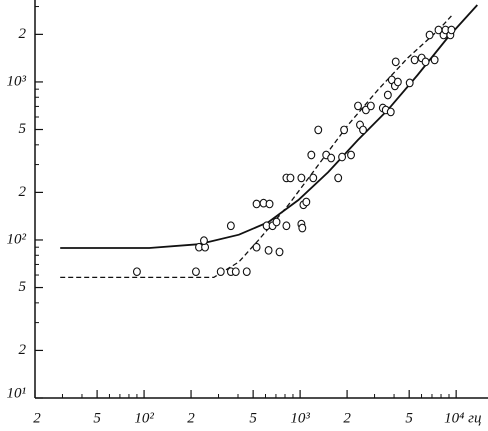  What do you see at coordinates (462, 418) in the screenshot?
I see `x-tick-label: 10⁴ гц` at bounding box center [462, 418].